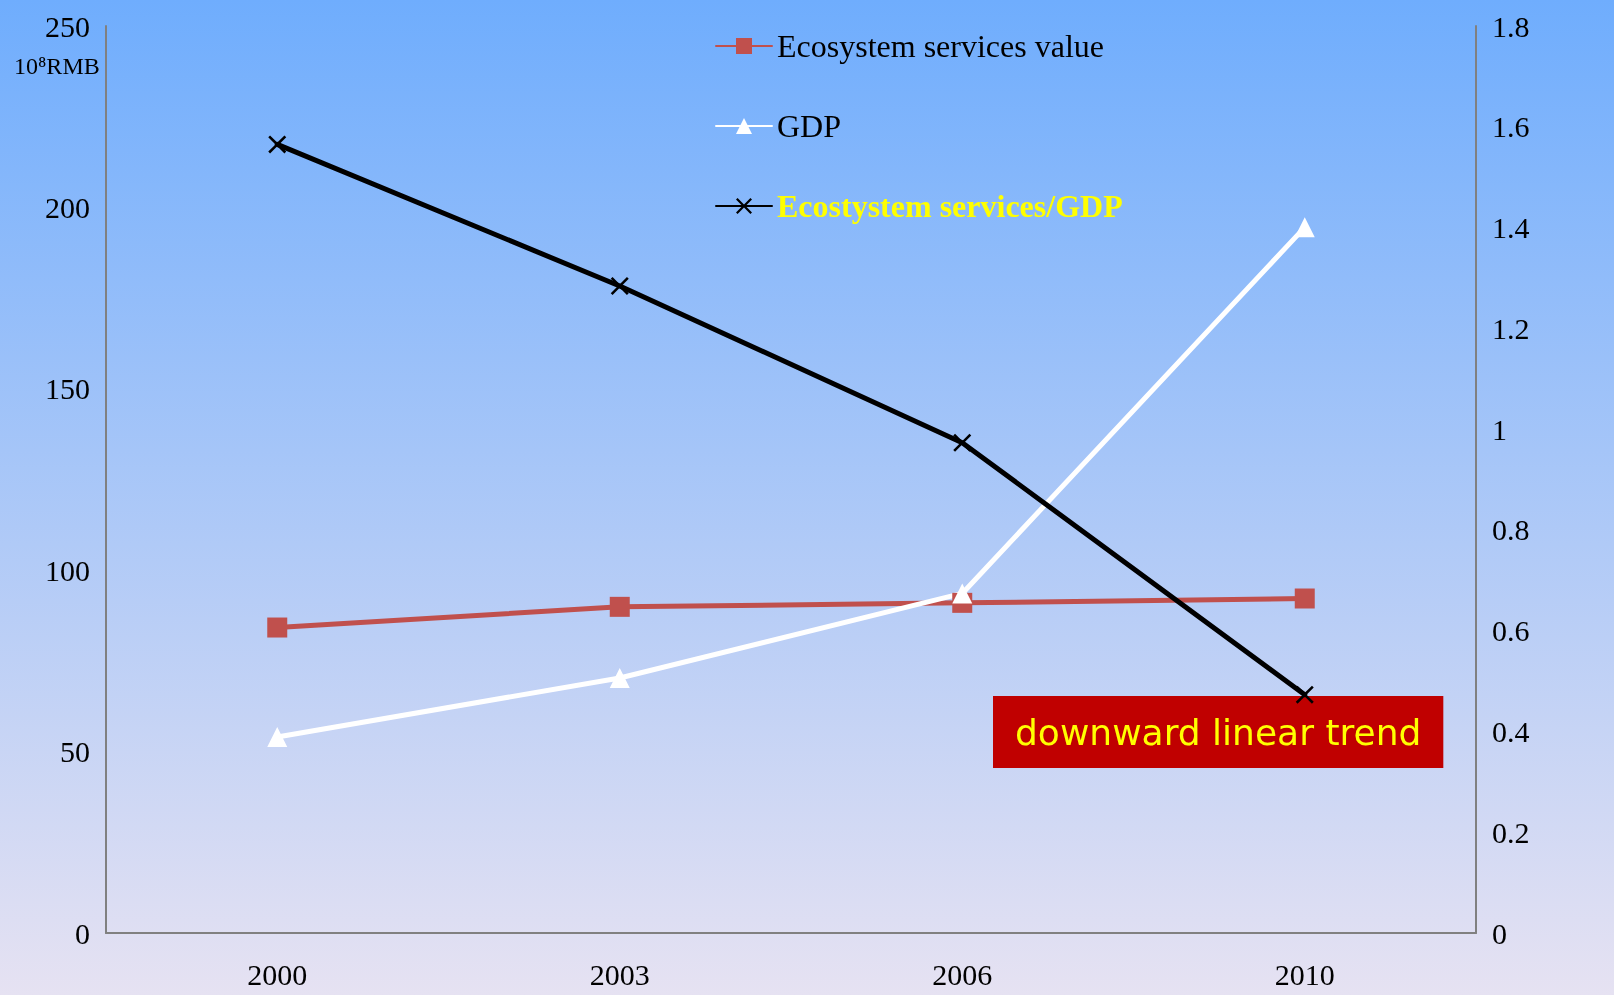 This screenshot has height=995, width=1614. What do you see at coordinates (82, 933) in the screenshot?
I see `y-tick-label: 0` at bounding box center [82, 933].